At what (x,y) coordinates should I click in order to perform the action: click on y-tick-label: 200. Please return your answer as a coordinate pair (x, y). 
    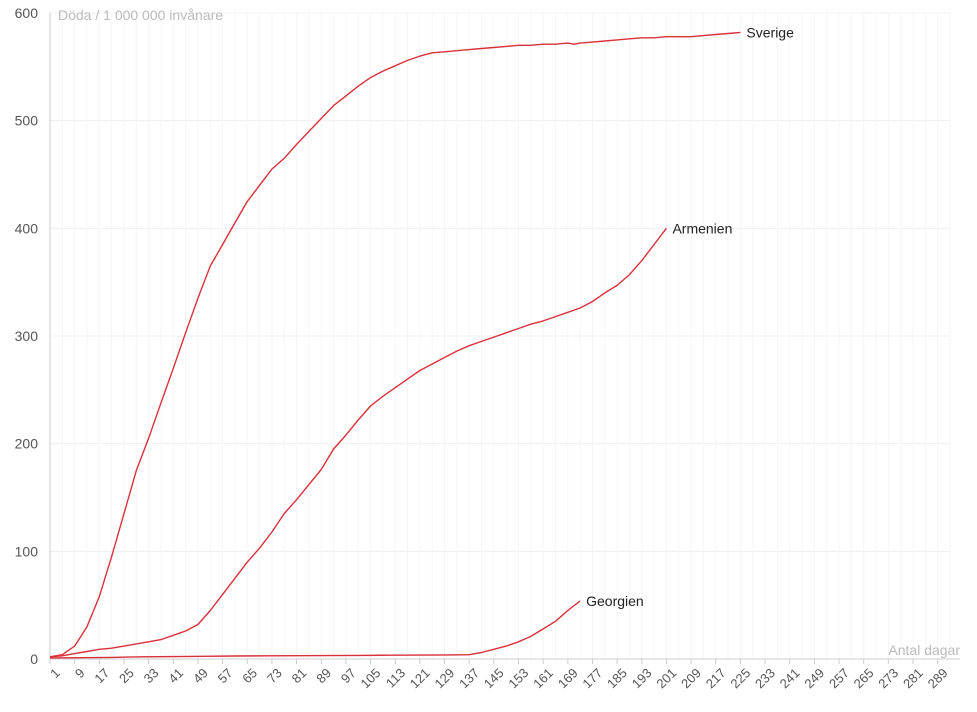
    Looking at the image, I should click on (27, 444).